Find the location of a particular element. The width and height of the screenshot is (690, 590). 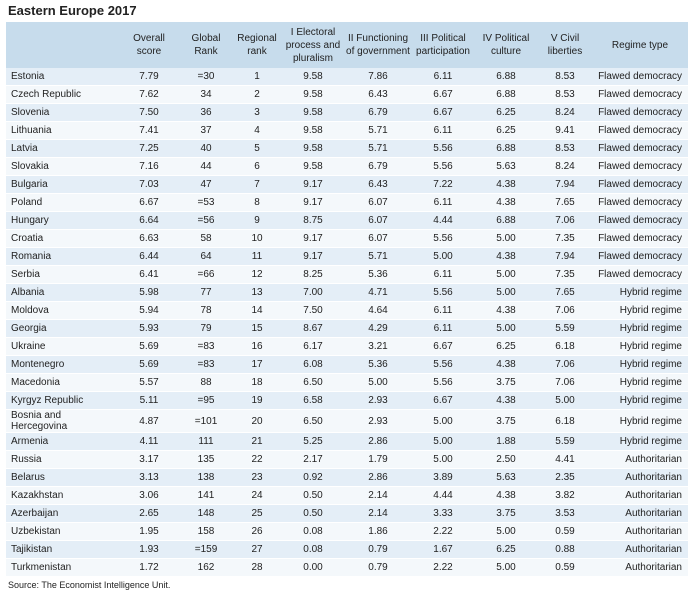

column-header: IV Political culture is located at coordinates (506, 45).